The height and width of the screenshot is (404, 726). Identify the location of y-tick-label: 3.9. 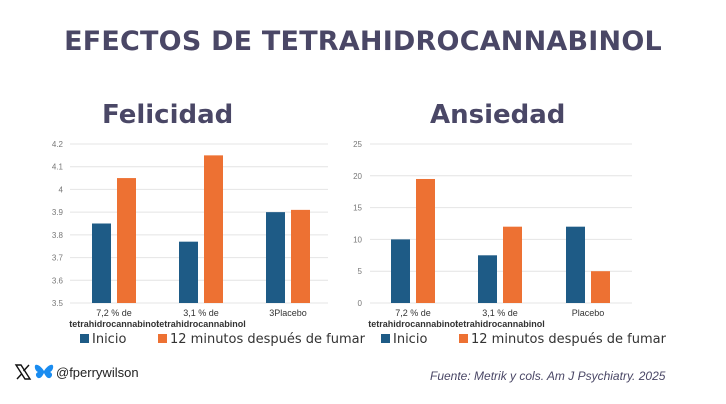
(58, 212).